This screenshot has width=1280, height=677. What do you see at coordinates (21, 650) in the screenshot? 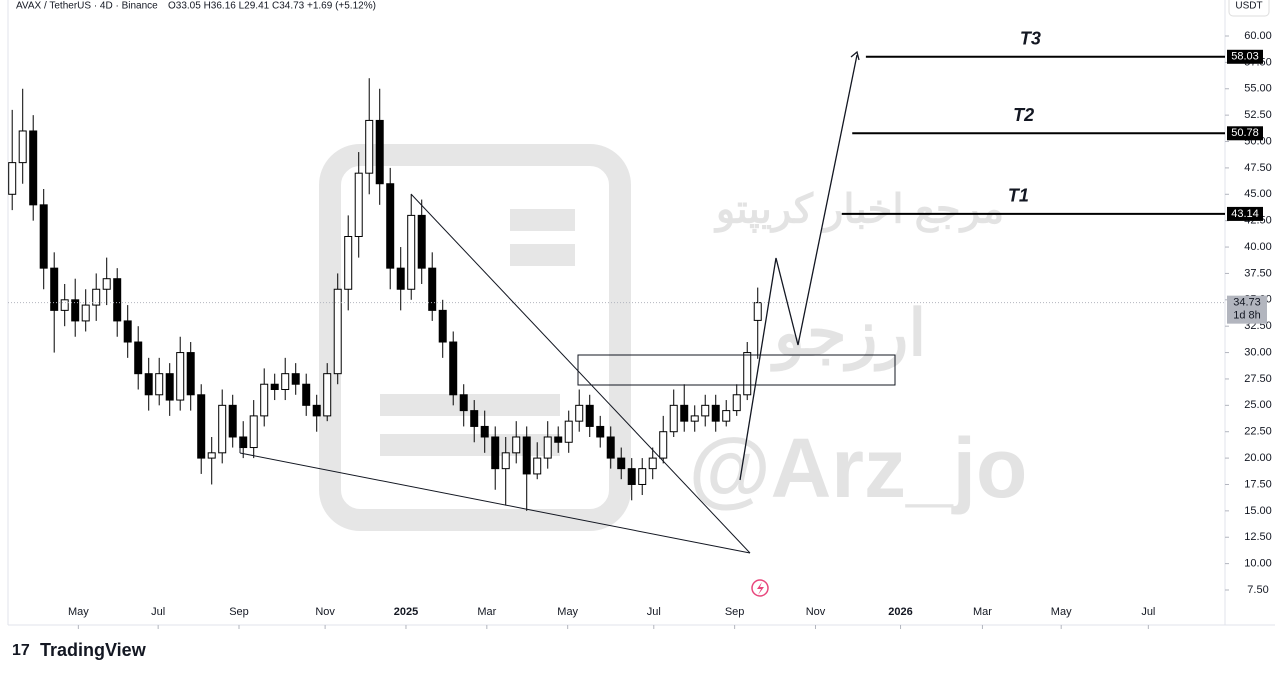
I see `brand-logo: 17` at bounding box center [21, 650].